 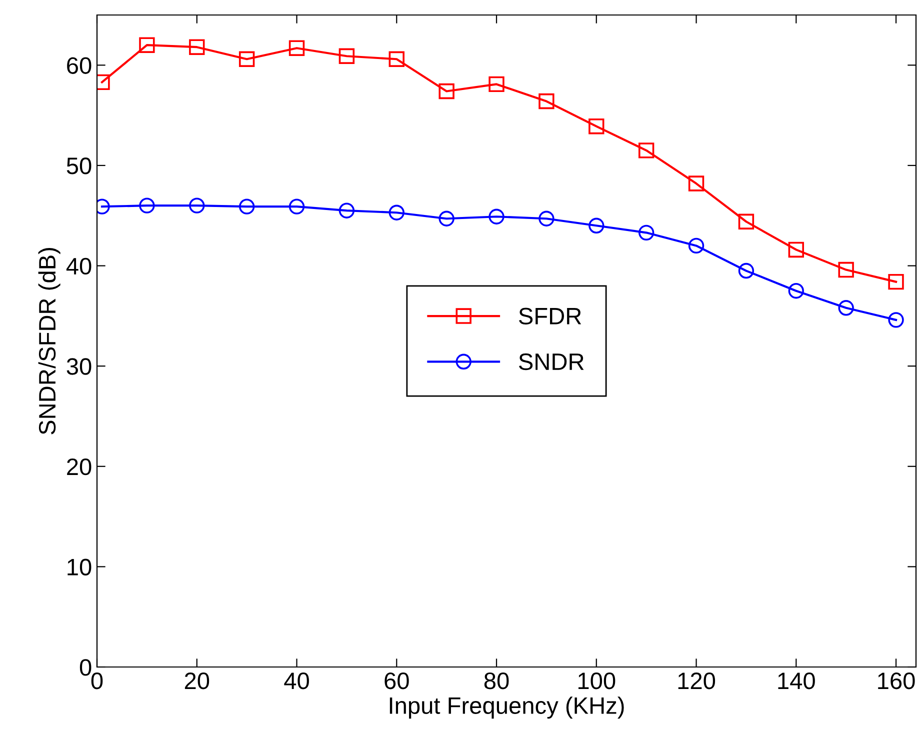 What do you see at coordinates (550, 316) in the screenshot?
I see `legend-label: SFDR` at bounding box center [550, 316].